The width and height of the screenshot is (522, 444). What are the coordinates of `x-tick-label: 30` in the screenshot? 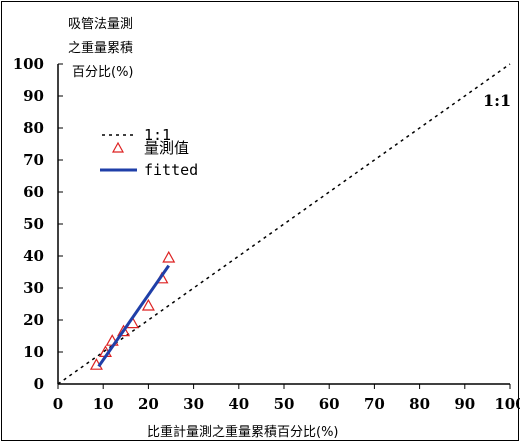 It's located at (193, 404).